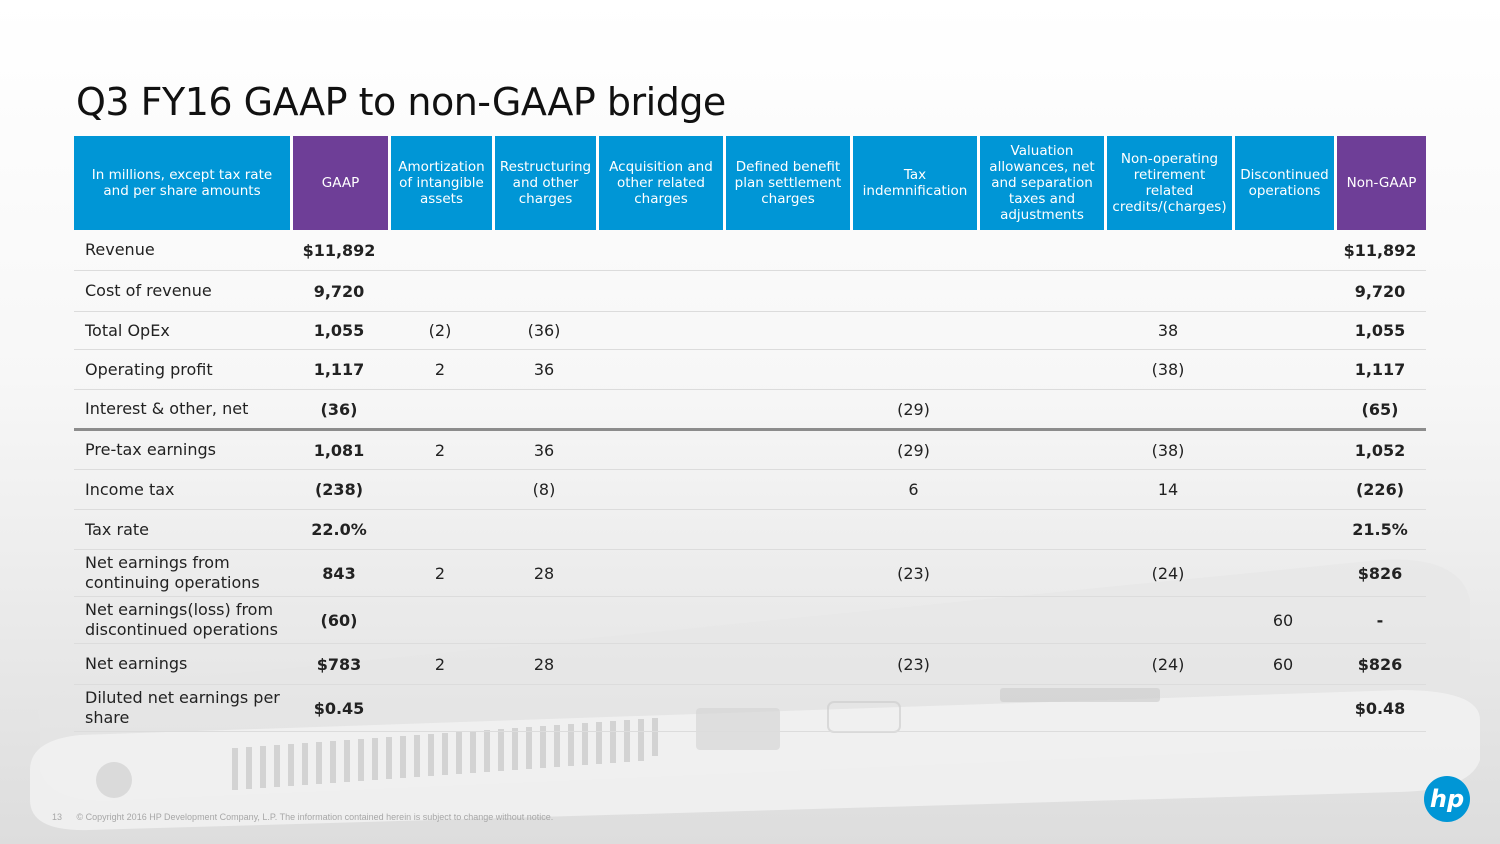 Image resolution: width=1500 pixels, height=844 pixels. I want to click on row-label: Revenue, so click(182, 250).